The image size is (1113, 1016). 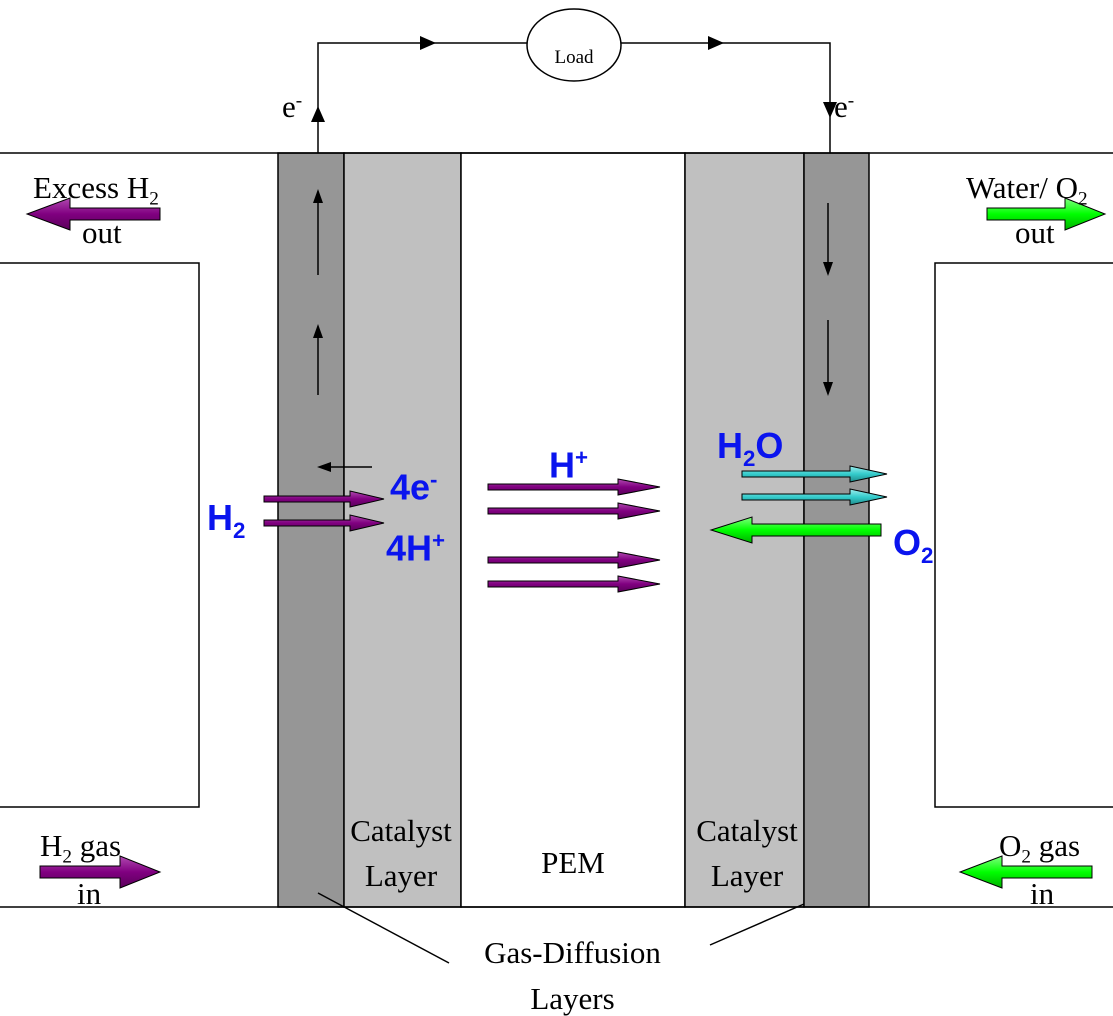 What do you see at coordinates (401, 830) in the screenshot?
I see `catalyst-layer-left-label: Catalyst` at bounding box center [401, 830].